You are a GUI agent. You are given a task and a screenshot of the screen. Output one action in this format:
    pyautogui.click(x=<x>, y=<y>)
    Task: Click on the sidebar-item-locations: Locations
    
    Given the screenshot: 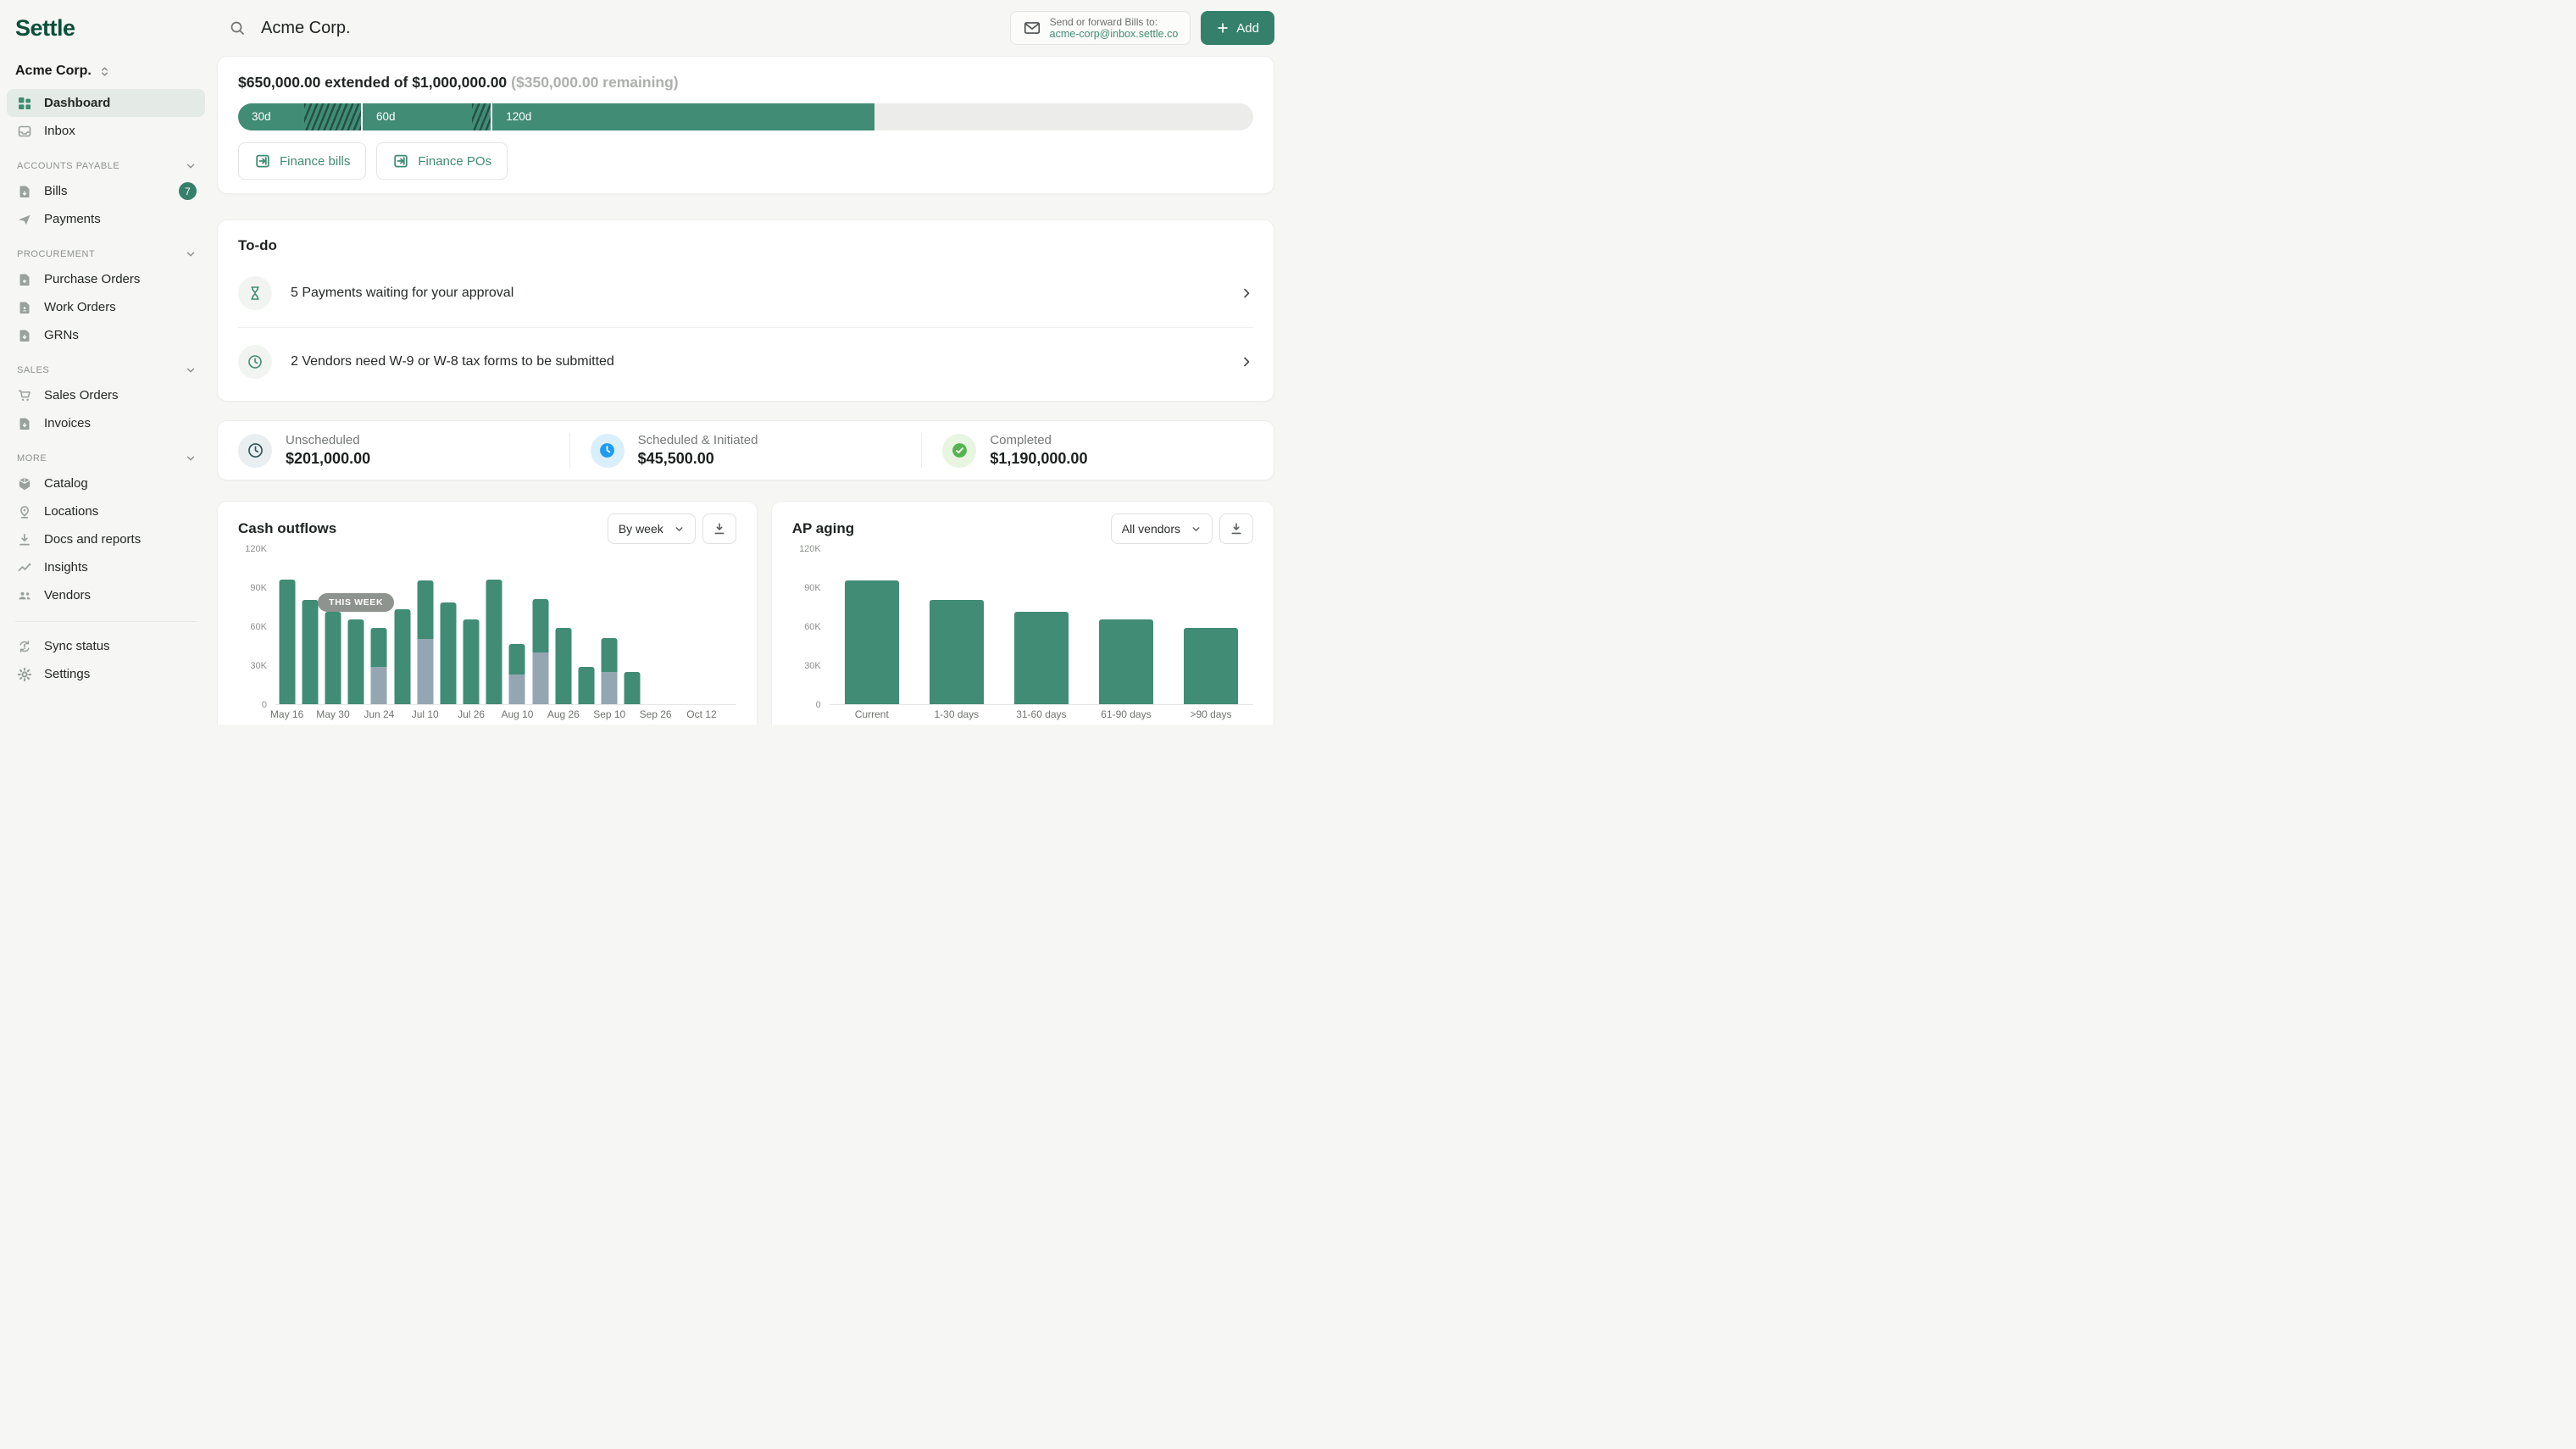 What is the action you would take?
    pyautogui.click(x=106, y=511)
    